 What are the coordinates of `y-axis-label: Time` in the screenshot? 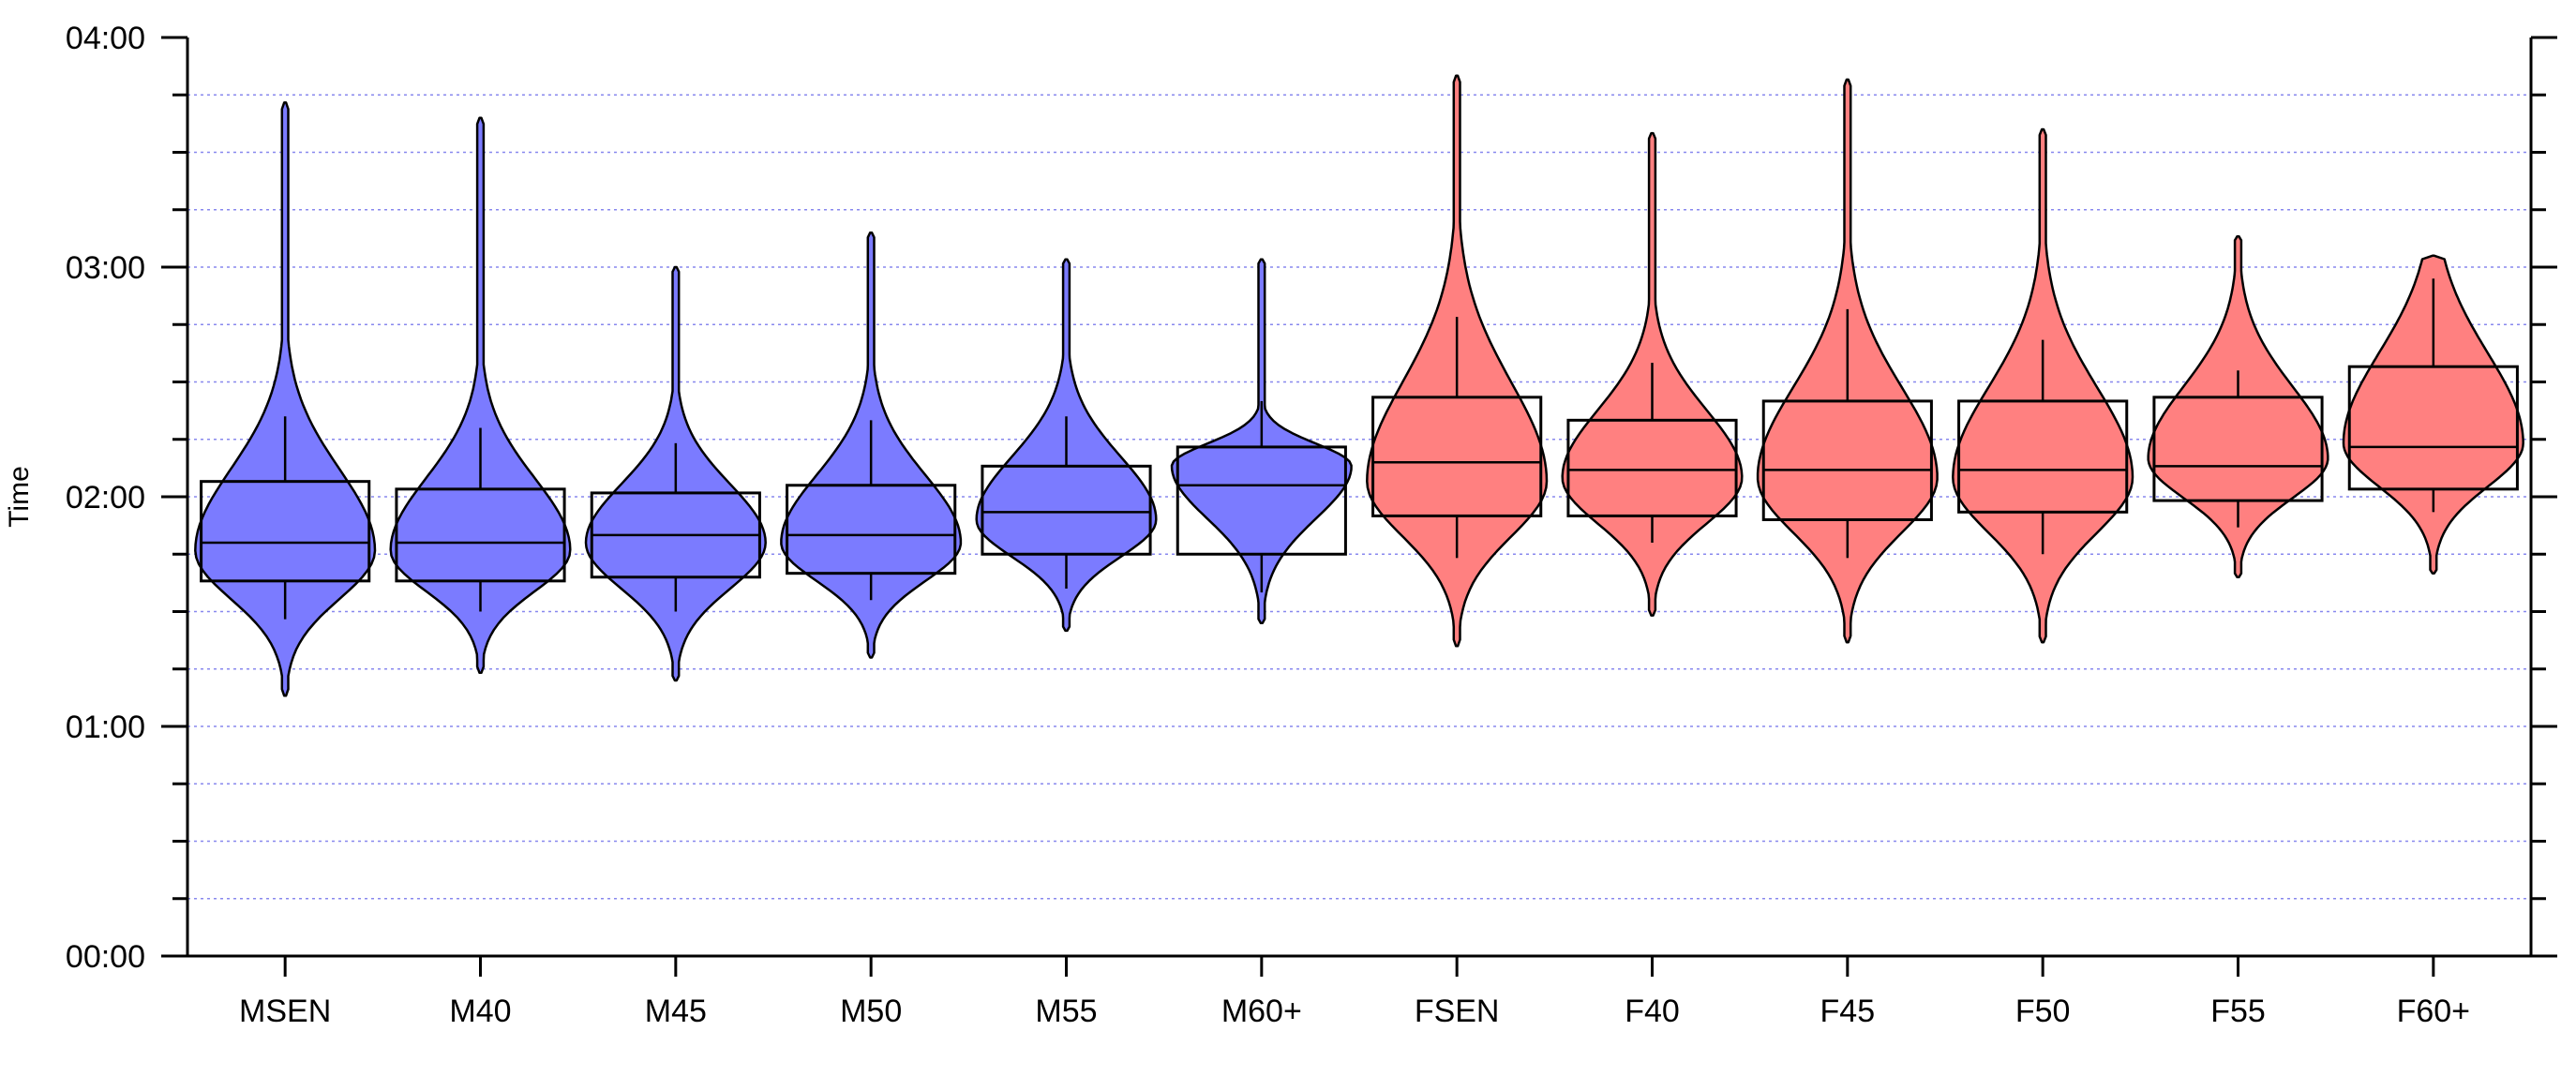 It's located at (20, 497).